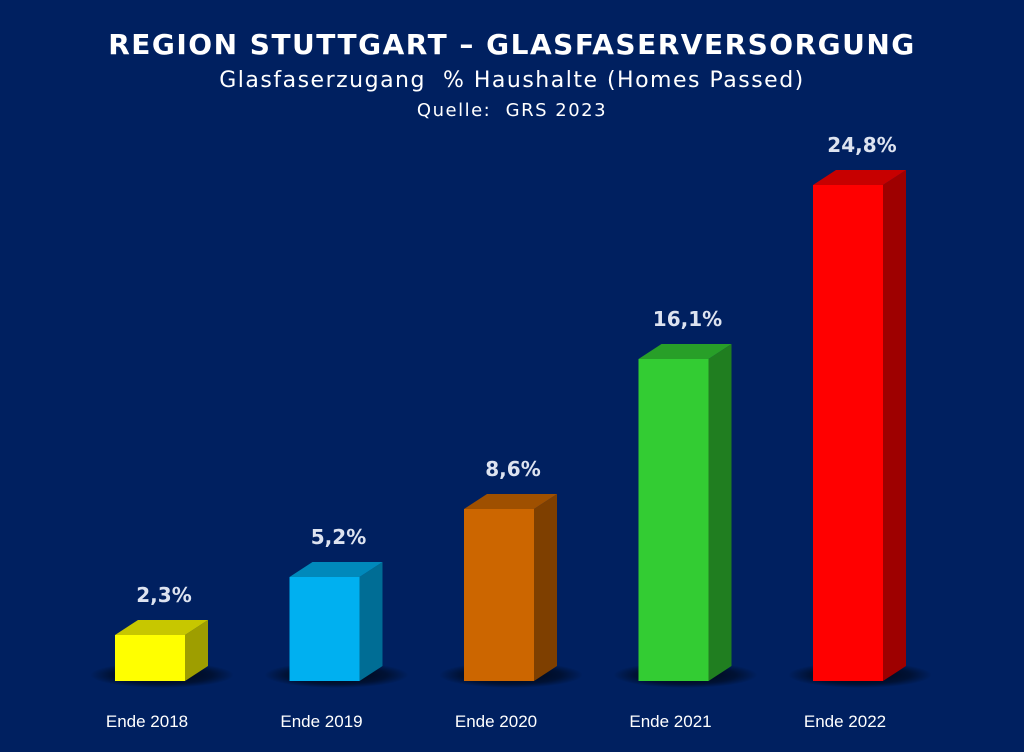 This screenshot has width=1024, height=752. I want to click on x-tick-label: Ende 2022, so click(845, 721).